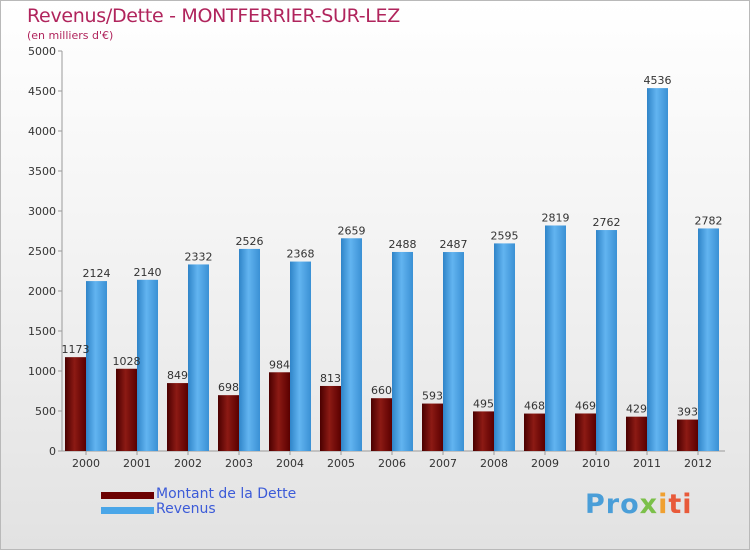 The width and height of the screenshot is (750, 550). What do you see at coordinates (137, 463) in the screenshot?
I see `x-tick-label: 2001` at bounding box center [137, 463].